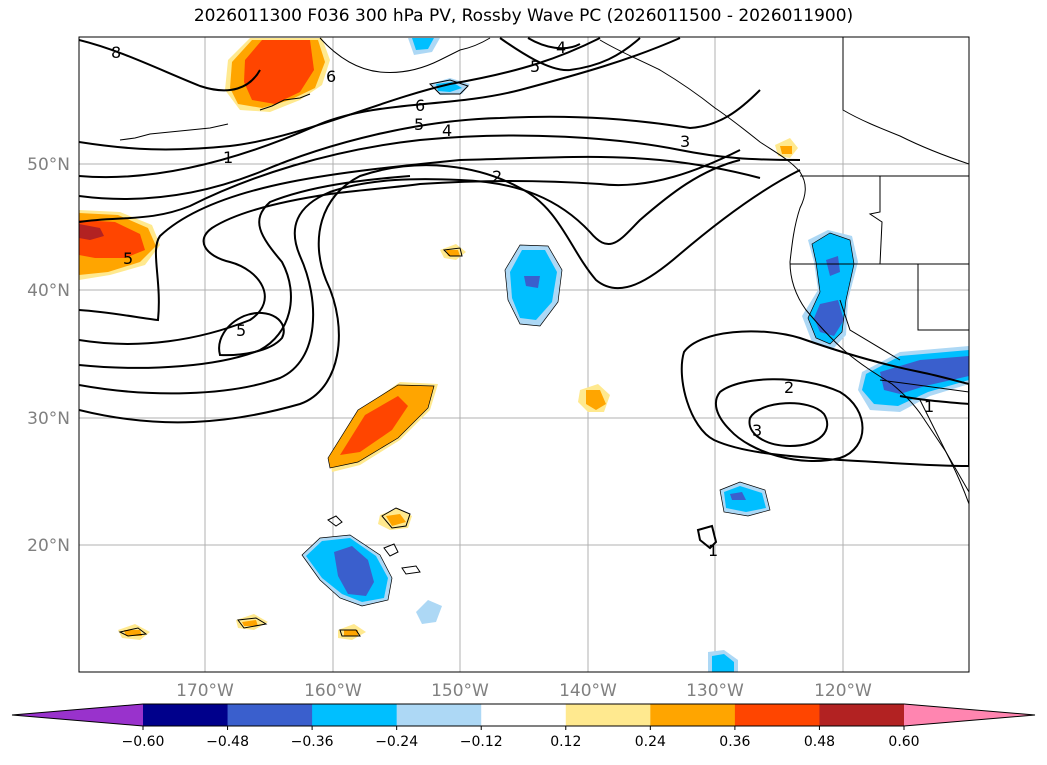 This screenshot has width=1047, height=765. Describe the element at coordinates (333, 691) in the screenshot. I see `lon-label-160w: 160°W` at that location.